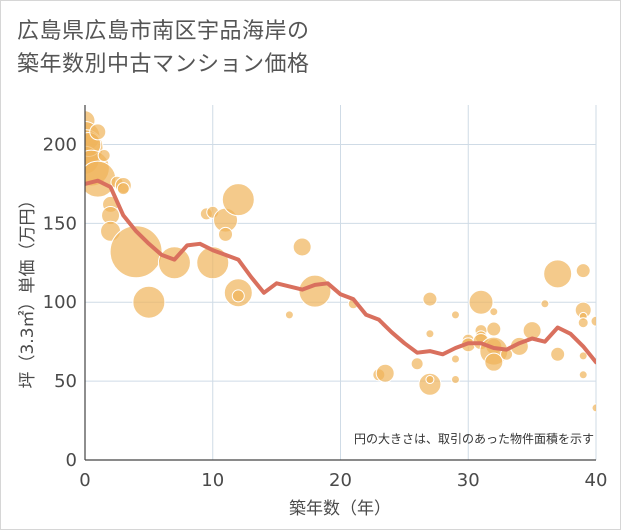 The height and width of the screenshot is (530, 621). What do you see at coordinates (60, 302) in the screenshot?
I see `y-tick-label-2: 100` at bounding box center [60, 302].